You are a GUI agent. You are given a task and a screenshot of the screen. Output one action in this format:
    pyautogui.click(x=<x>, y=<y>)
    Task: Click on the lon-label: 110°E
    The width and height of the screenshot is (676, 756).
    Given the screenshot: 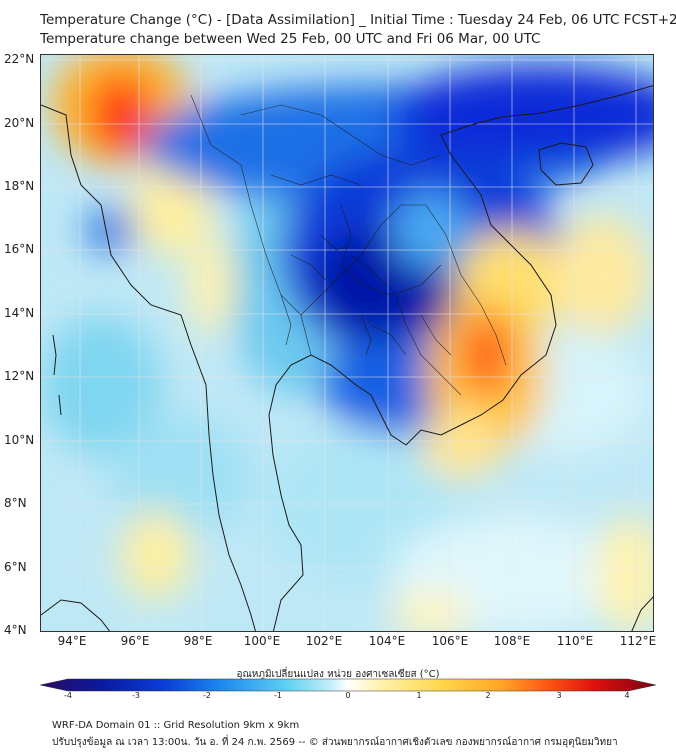 What is the action you would take?
    pyautogui.click(x=575, y=641)
    